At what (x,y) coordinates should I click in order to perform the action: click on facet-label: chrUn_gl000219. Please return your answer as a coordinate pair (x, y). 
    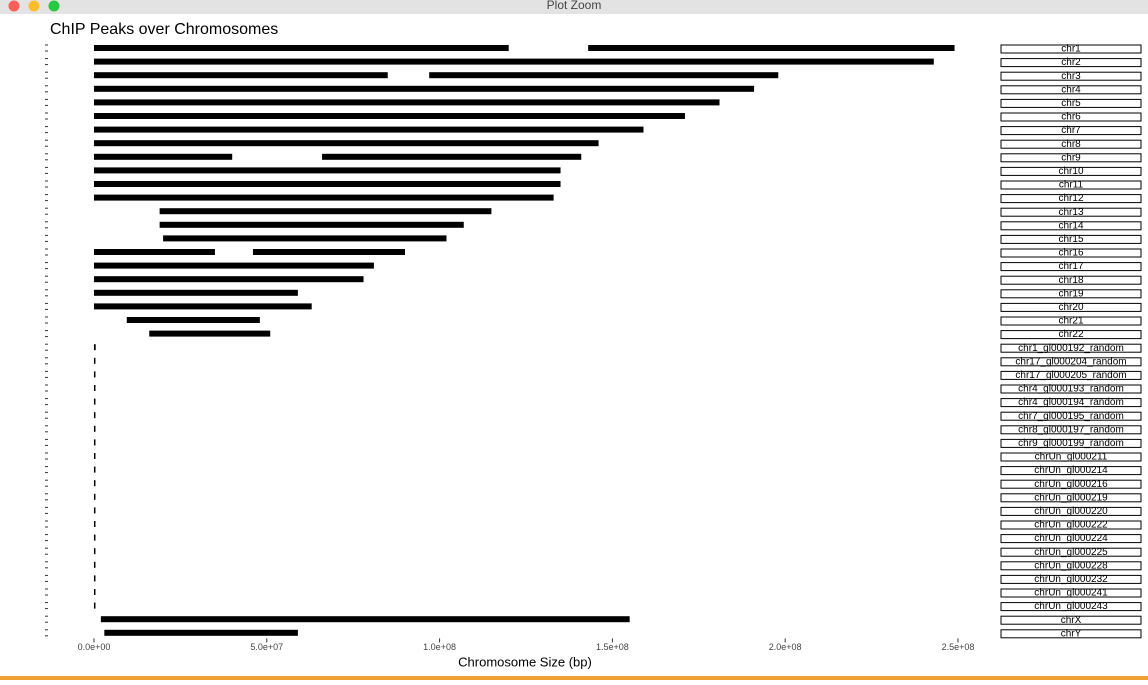
    Looking at the image, I should click on (1071, 497).